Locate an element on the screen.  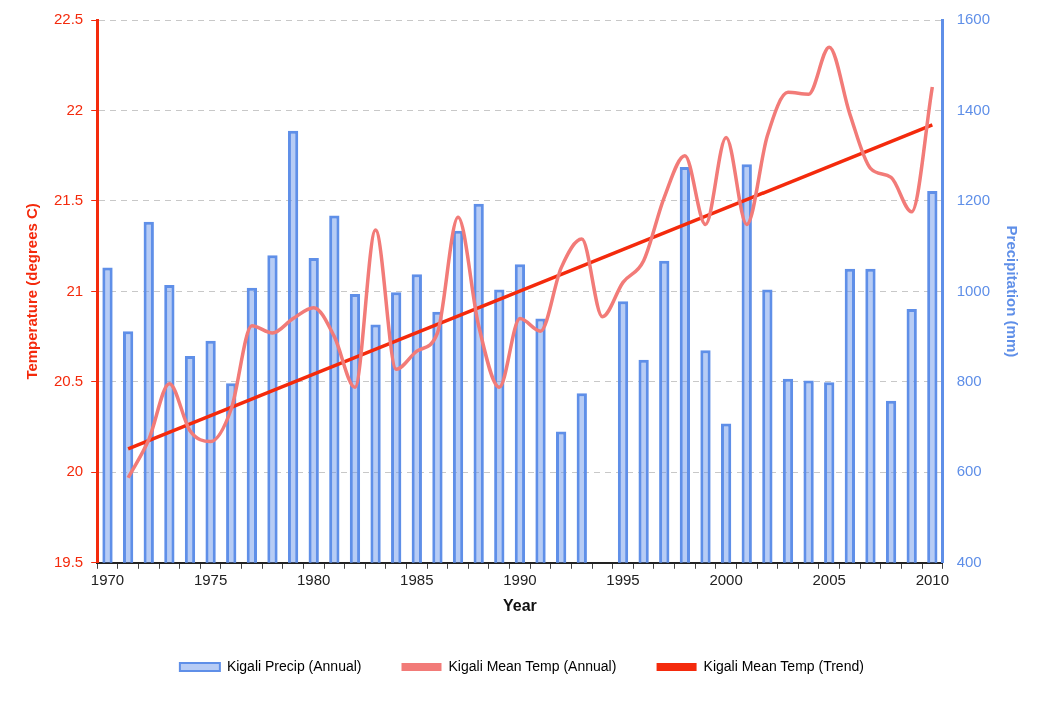
y2-tick-label: 1600 is located at coordinates (973, 19).